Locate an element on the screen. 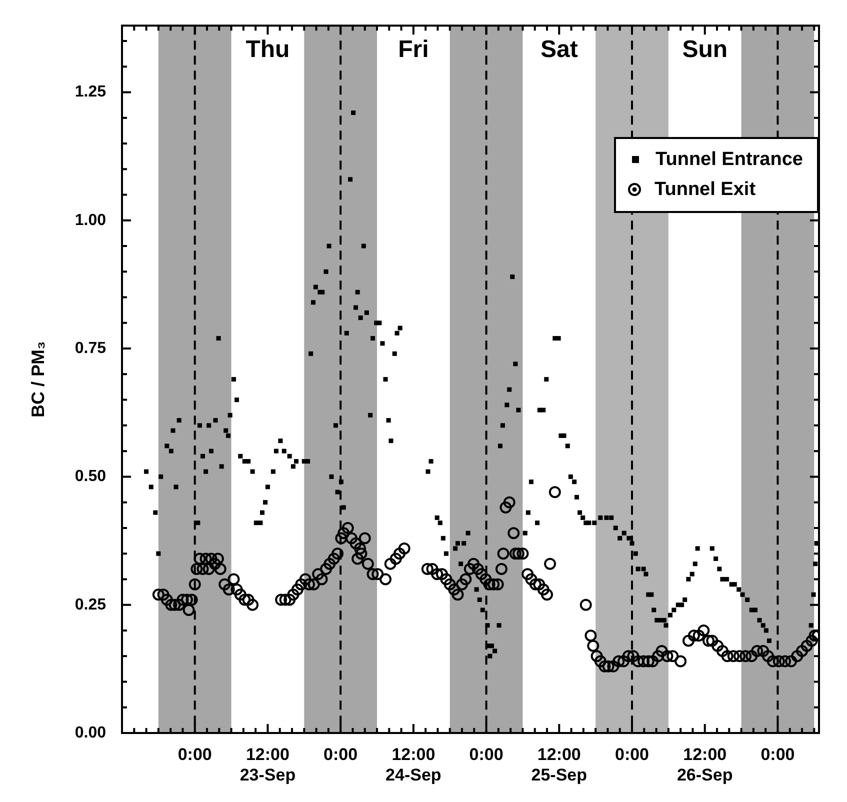  x-tick-label: 12:00 24-Sep is located at coordinates (414, 764).